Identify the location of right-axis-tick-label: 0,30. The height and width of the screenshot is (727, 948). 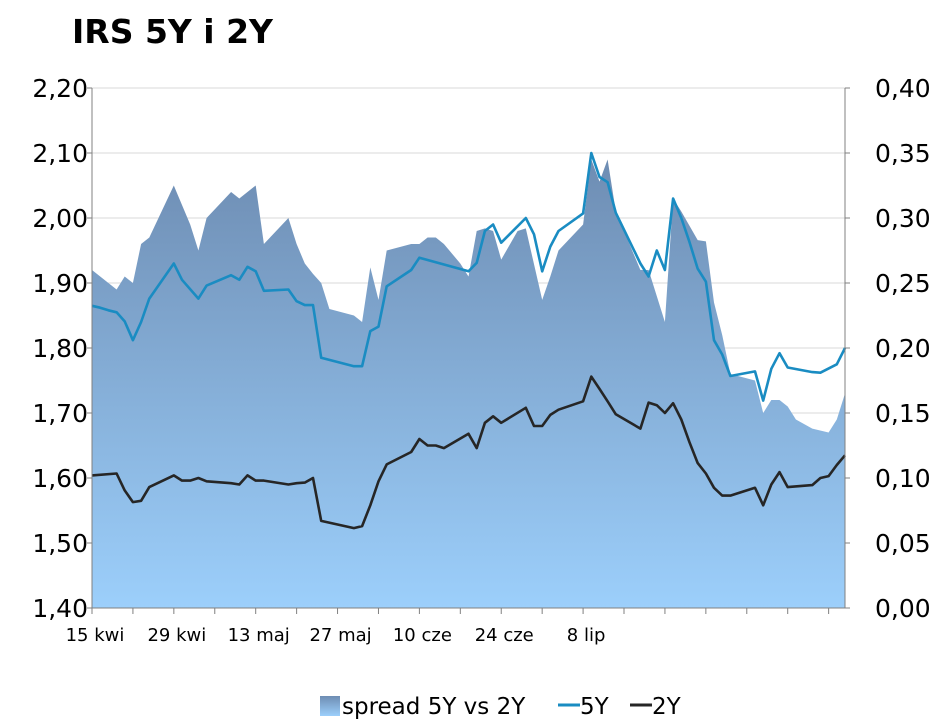
(903, 218).